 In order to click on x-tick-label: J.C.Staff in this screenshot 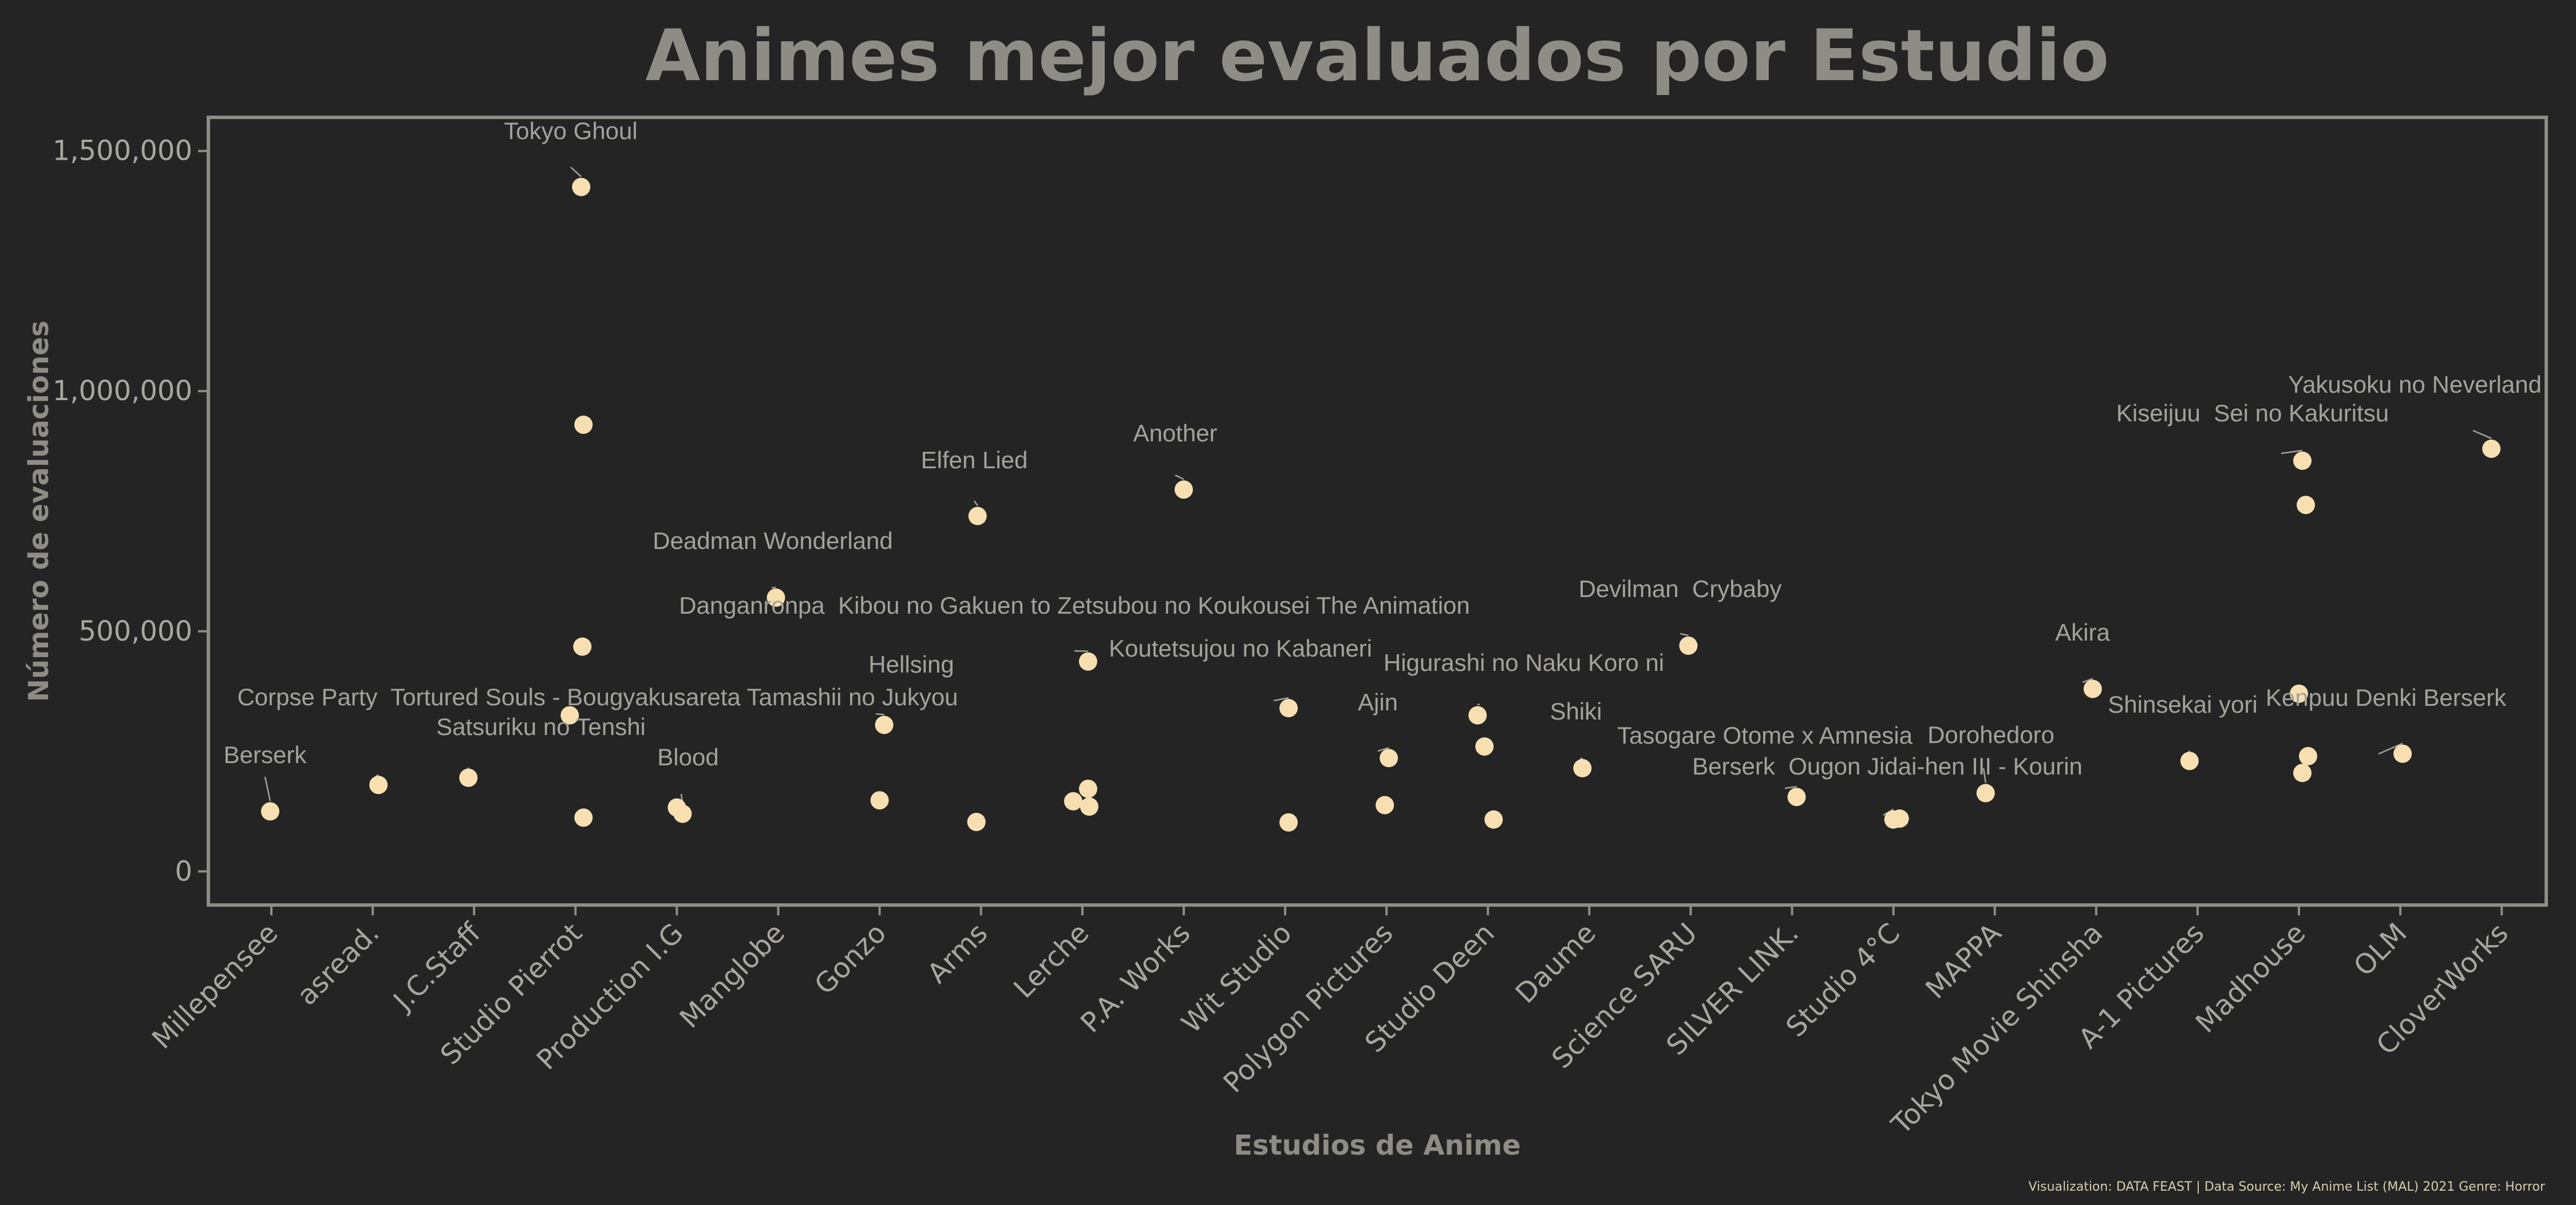, I will do `click(437, 967)`.